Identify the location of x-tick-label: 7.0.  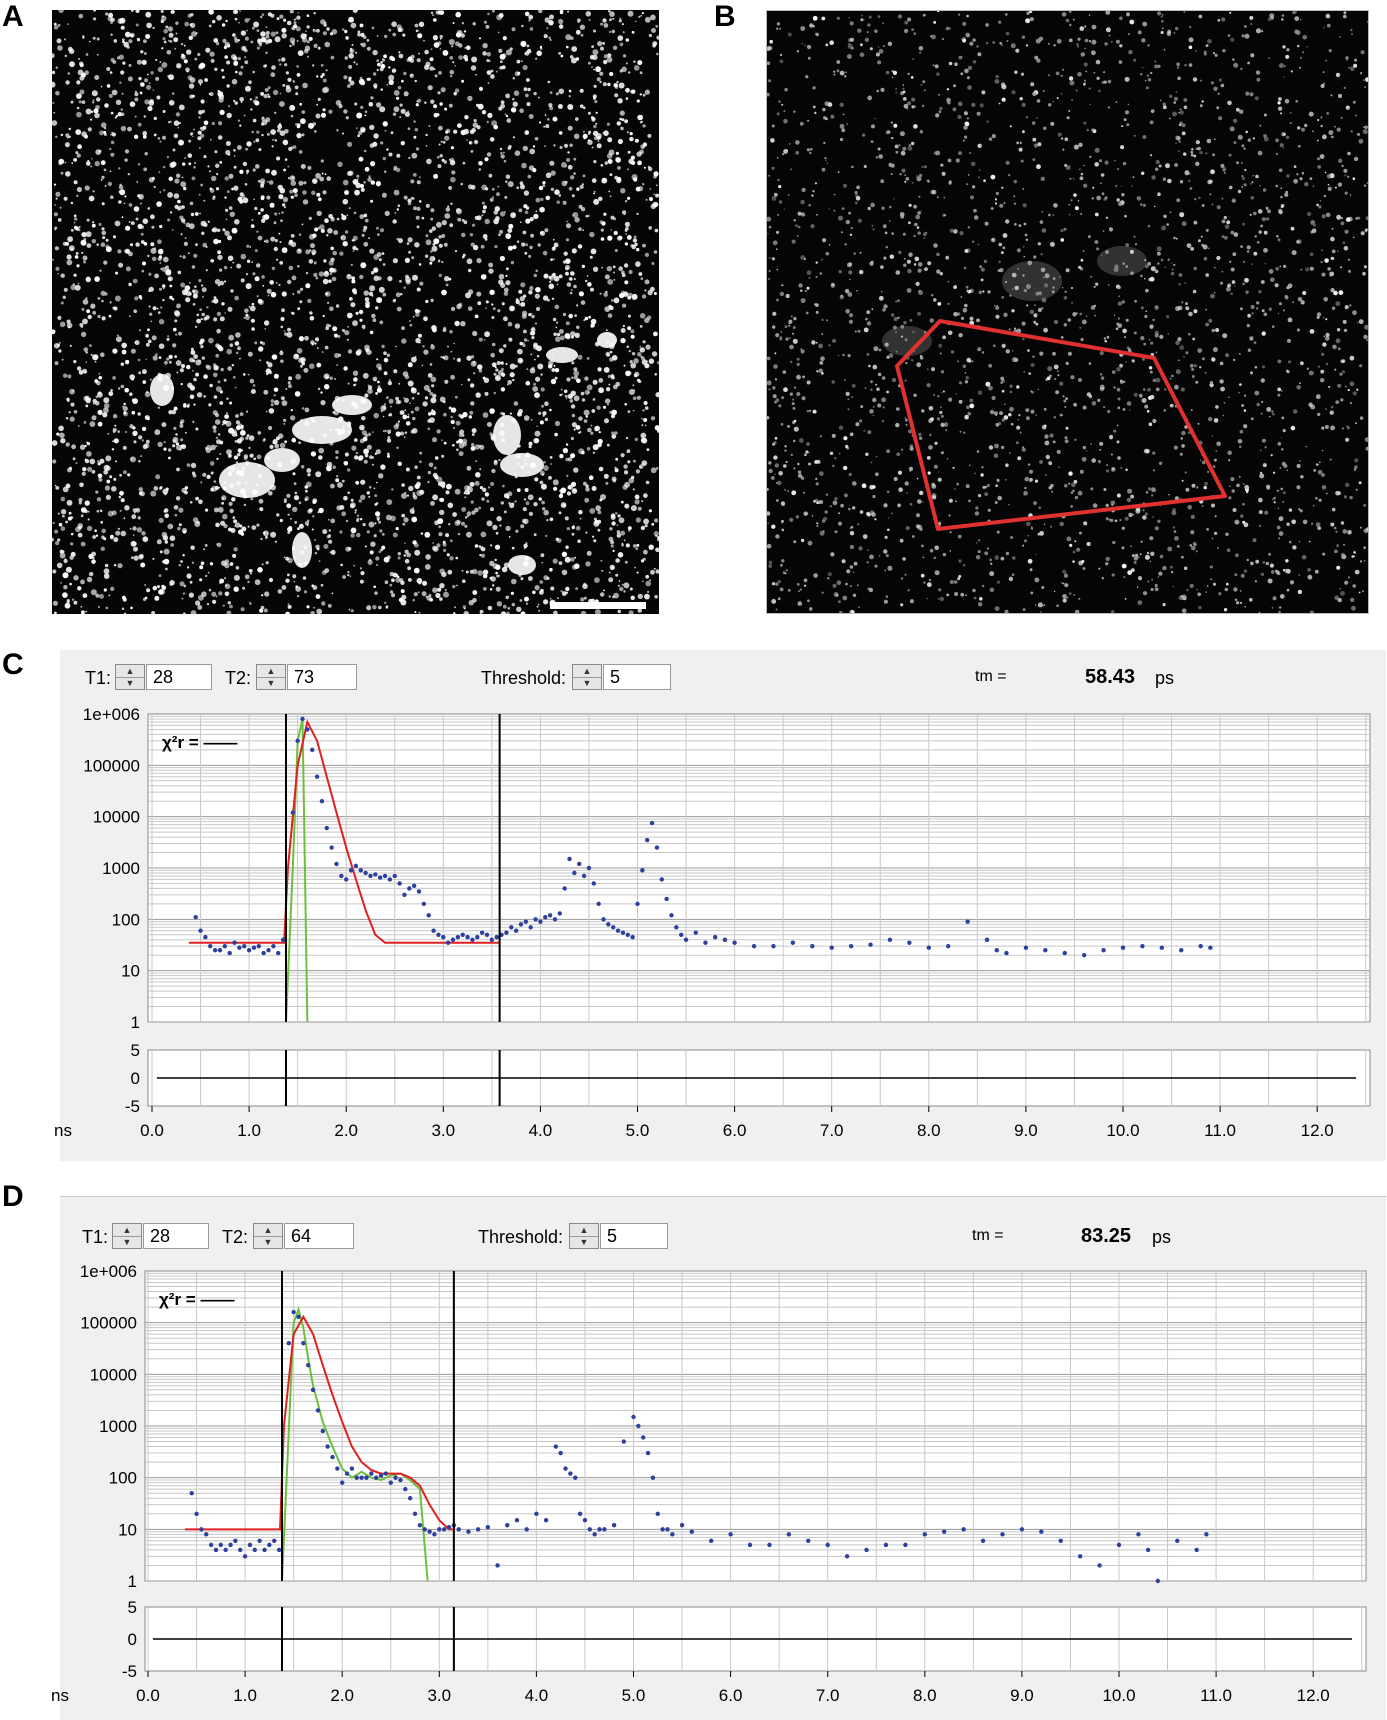
(828, 1695).